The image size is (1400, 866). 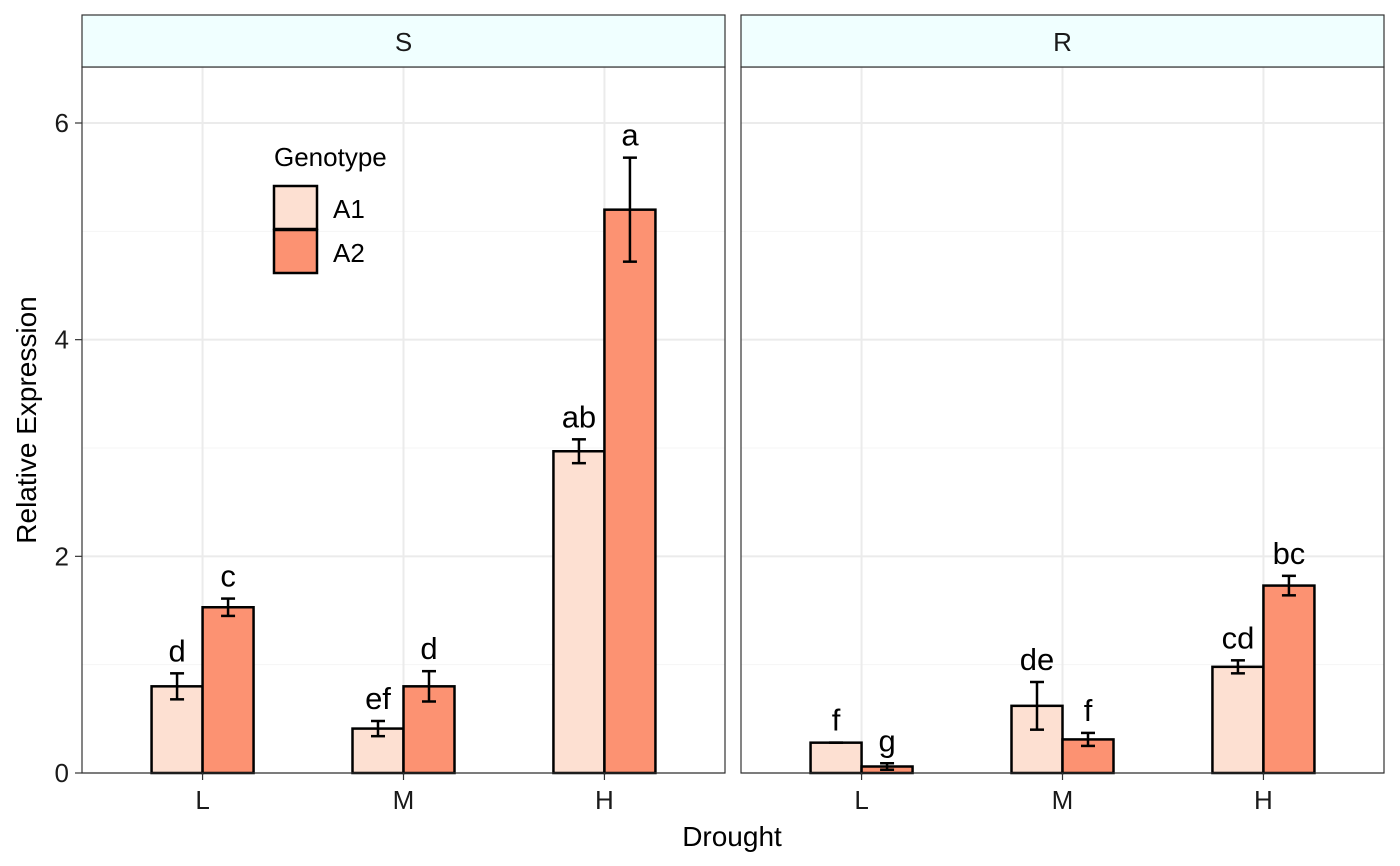 I want to click on significance-letter: de, so click(x=1037, y=659).